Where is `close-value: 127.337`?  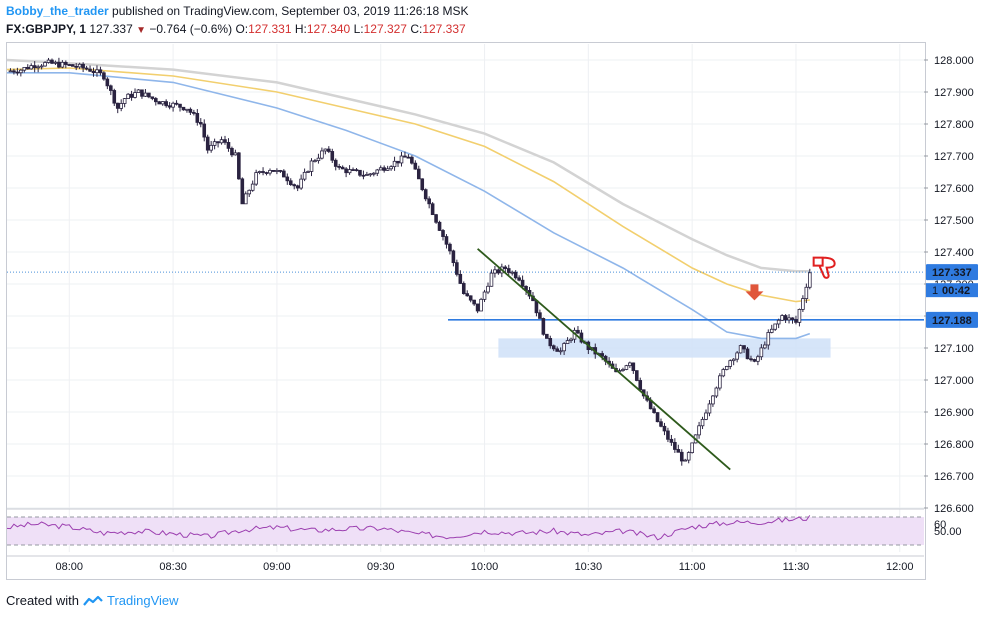
close-value: 127.337 is located at coordinates (444, 29).